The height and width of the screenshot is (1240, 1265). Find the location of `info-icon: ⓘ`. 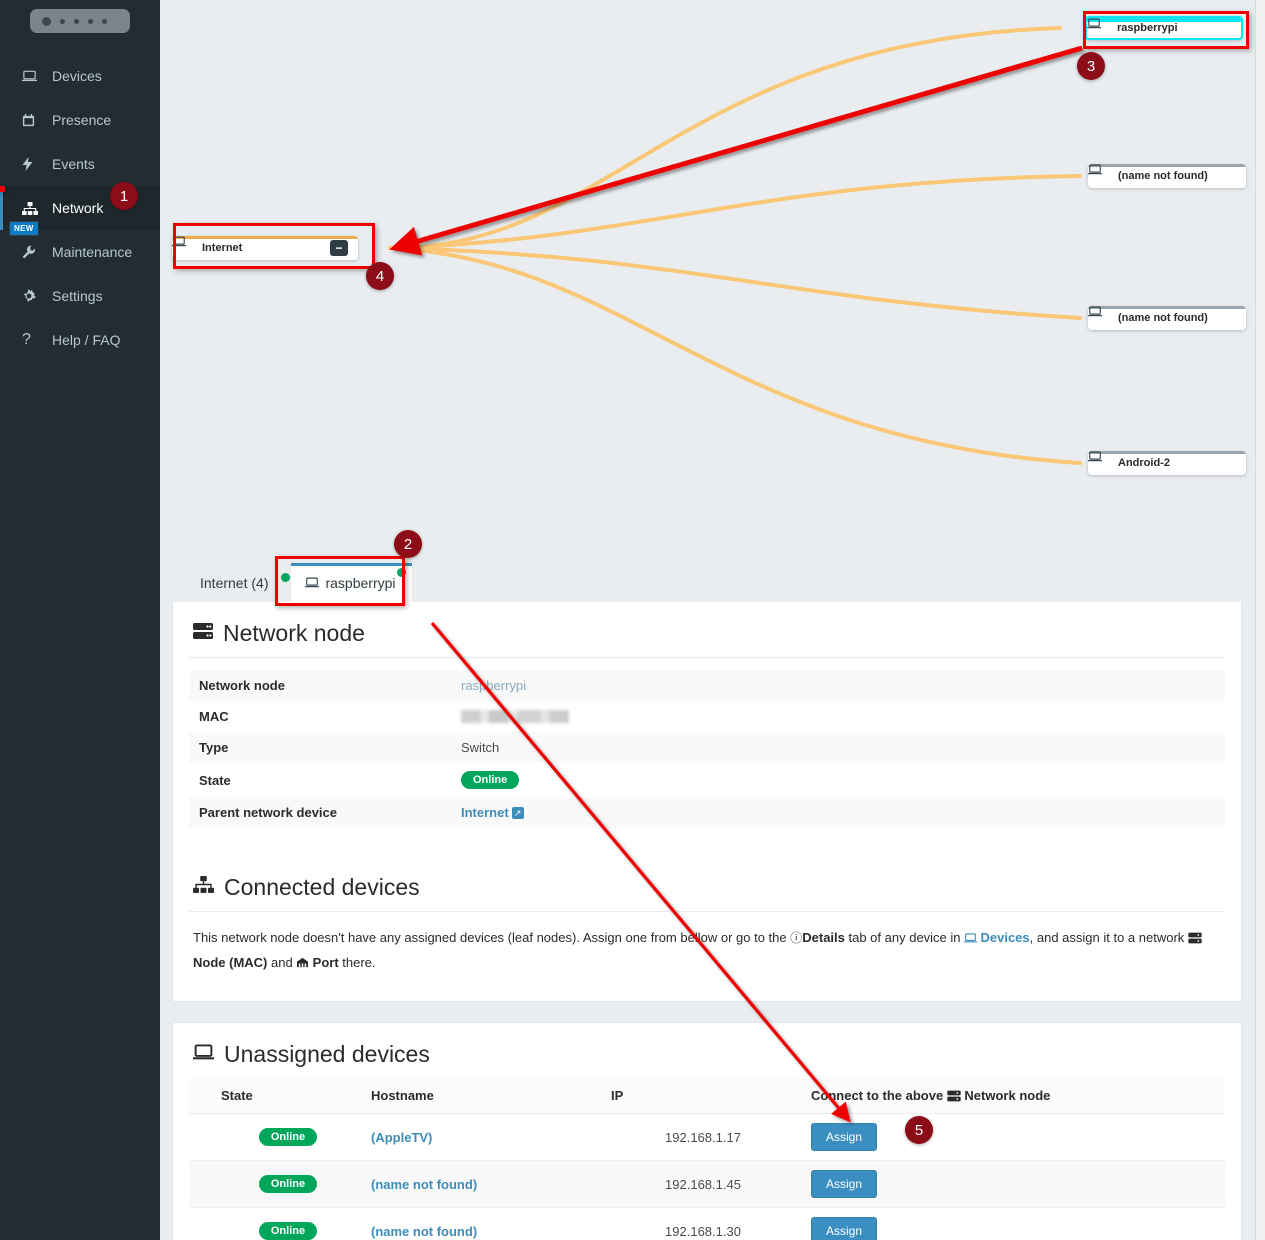

info-icon: ⓘ is located at coordinates (796, 938).